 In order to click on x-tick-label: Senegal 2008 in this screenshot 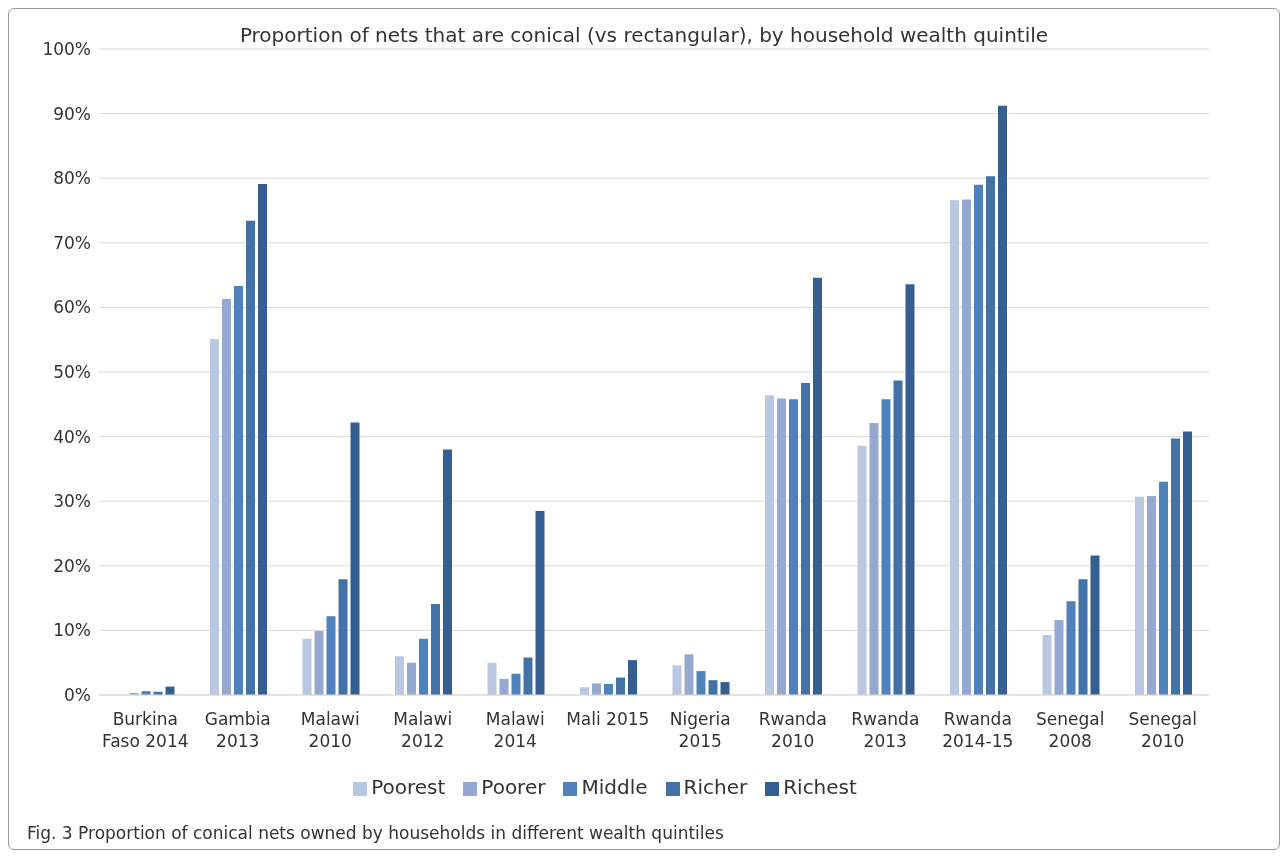, I will do `click(1070, 730)`.